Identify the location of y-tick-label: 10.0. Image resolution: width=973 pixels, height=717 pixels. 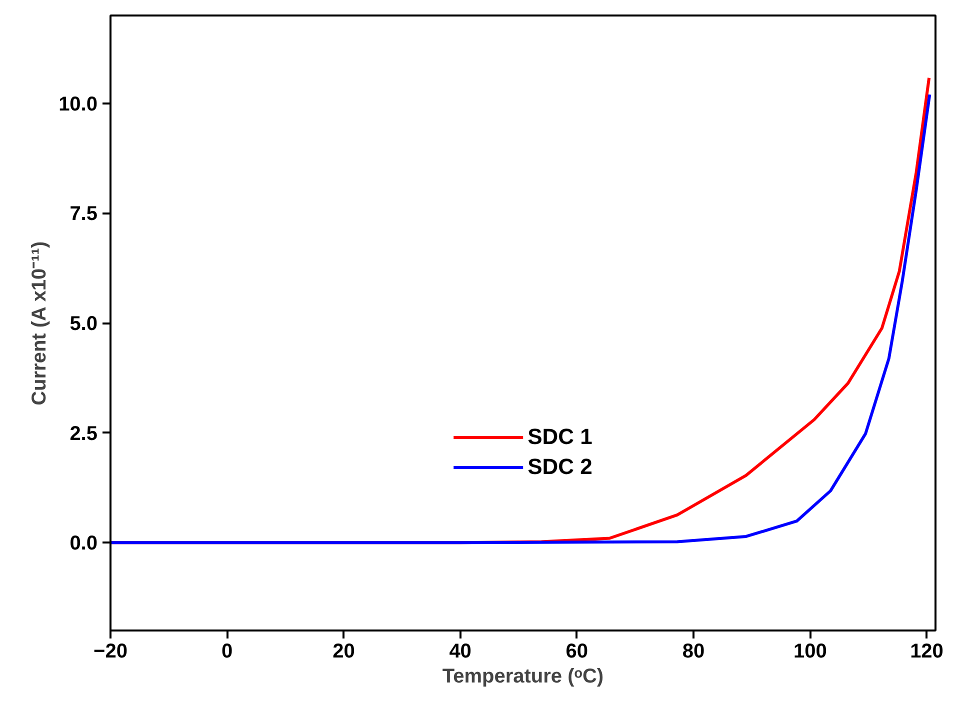
(78, 104).